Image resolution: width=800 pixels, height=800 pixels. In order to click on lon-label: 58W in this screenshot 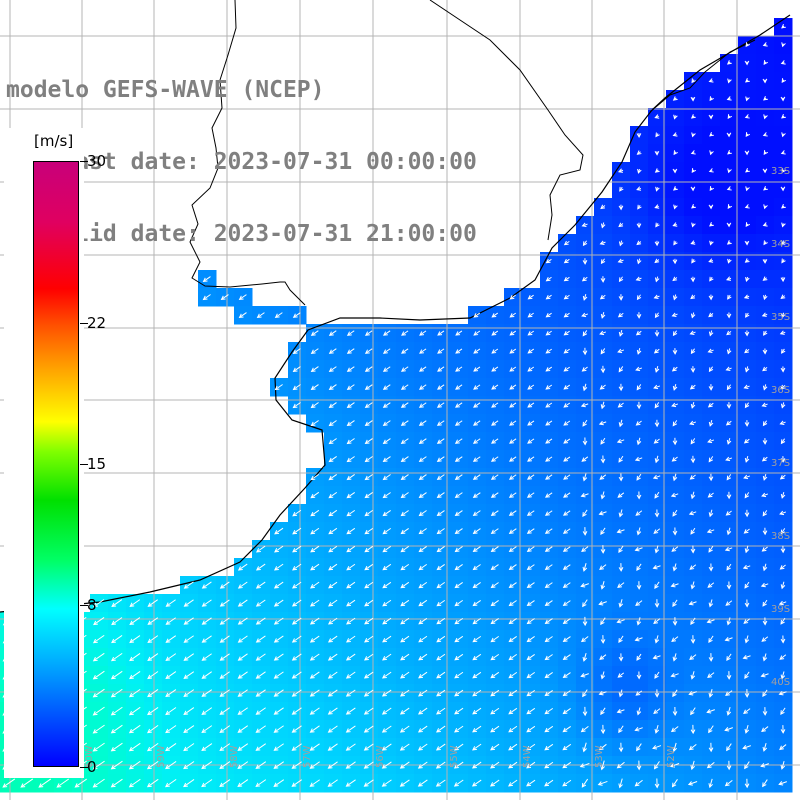, I will do `click(234, 756)`.